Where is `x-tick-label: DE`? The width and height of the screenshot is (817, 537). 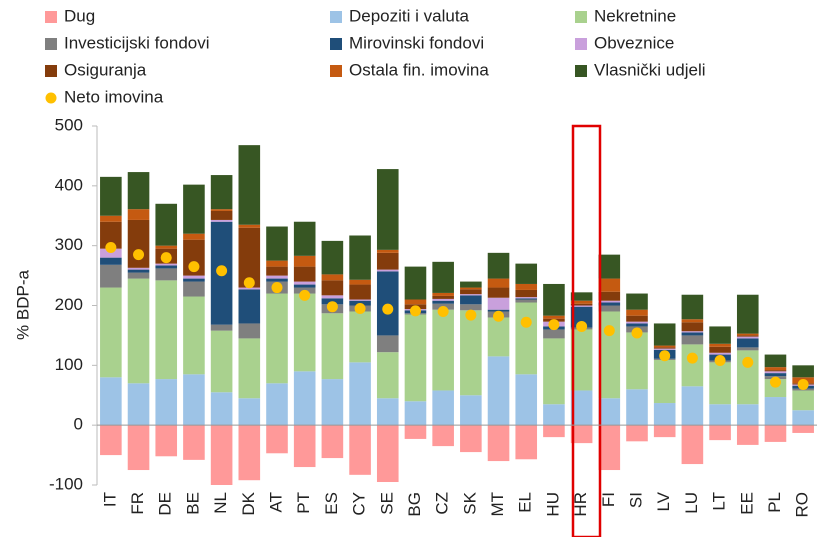 x-tick-label: DE is located at coordinates (165, 504).